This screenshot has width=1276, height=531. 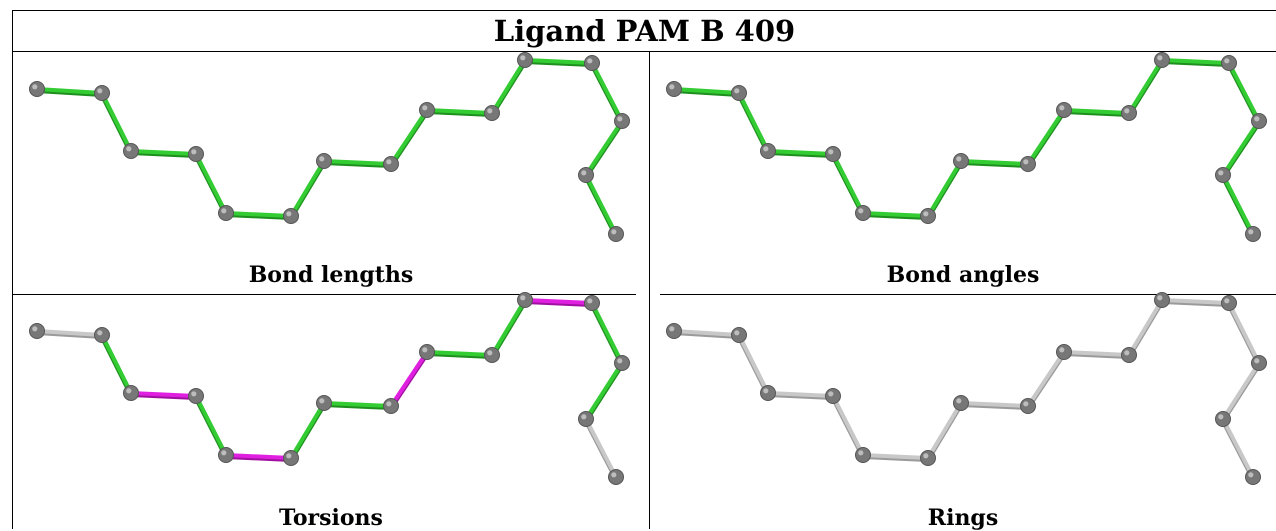 What do you see at coordinates (331, 275) in the screenshot?
I see `caption-bond-lengths: Bond lengths` at bounding box center [331, 275].